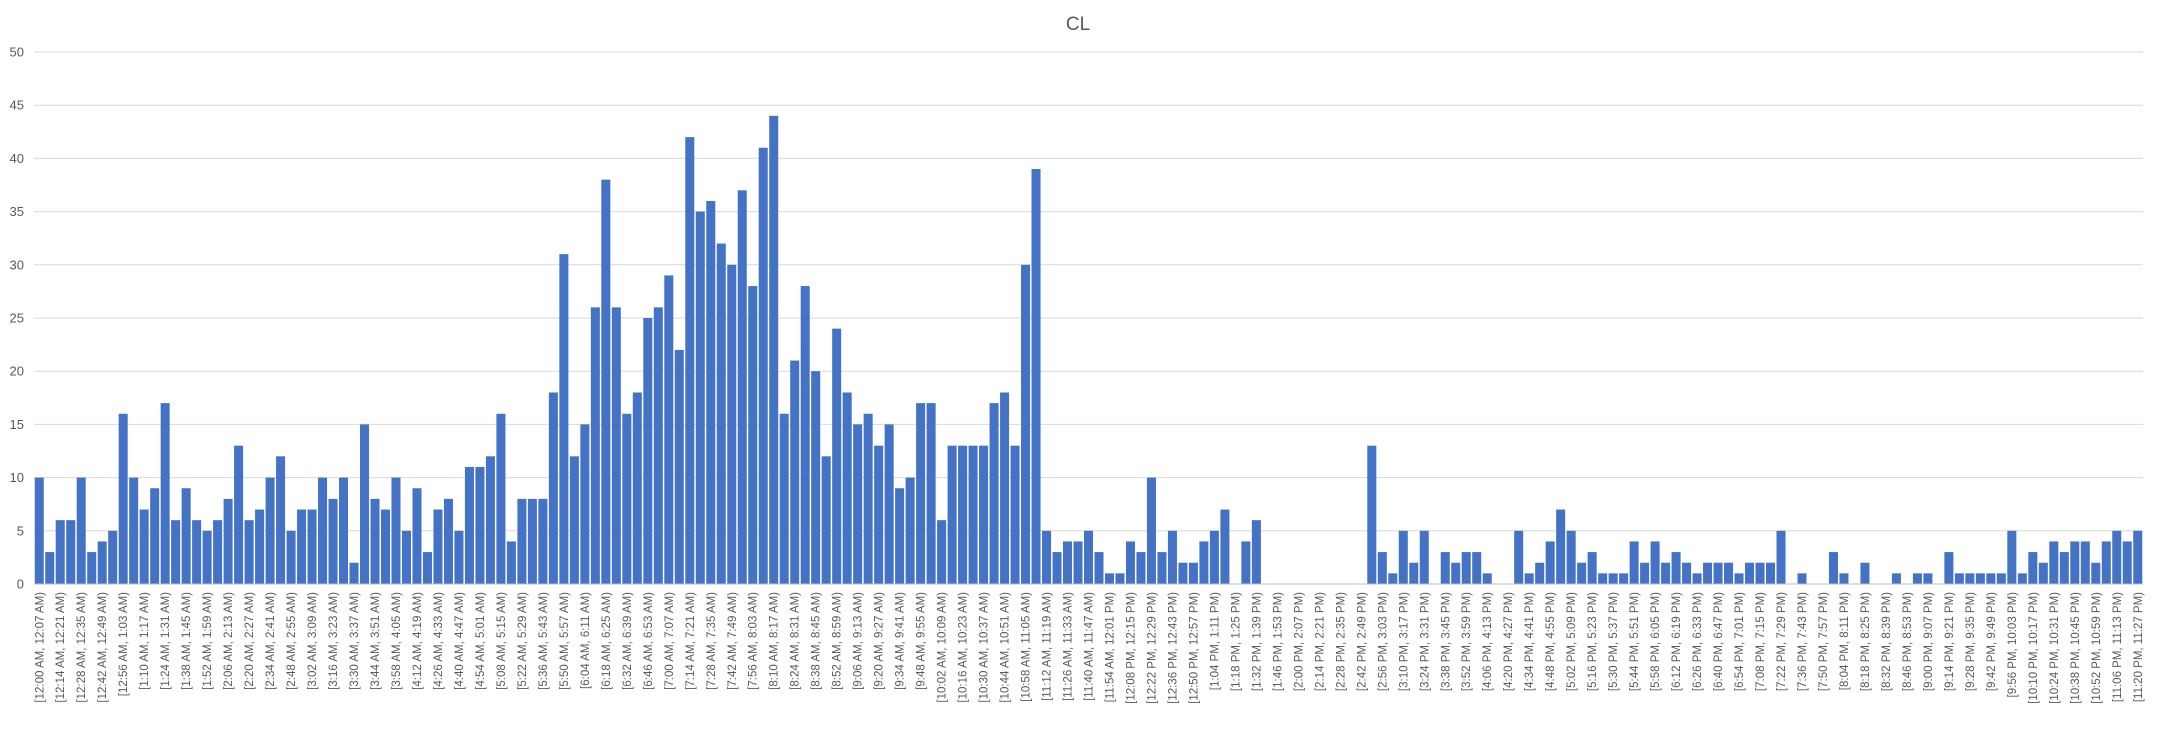  Describe the element at coordinates (1866, 641) in the screenshot. I see `x-tick-label: [8:18 PM, 8:25 PM)` at that location.